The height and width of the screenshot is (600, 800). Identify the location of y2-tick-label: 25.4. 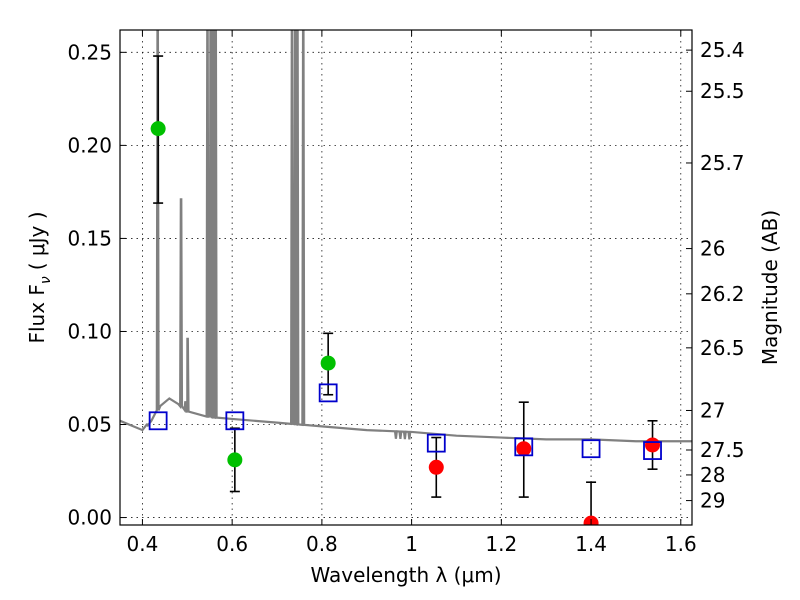
(722, 50).